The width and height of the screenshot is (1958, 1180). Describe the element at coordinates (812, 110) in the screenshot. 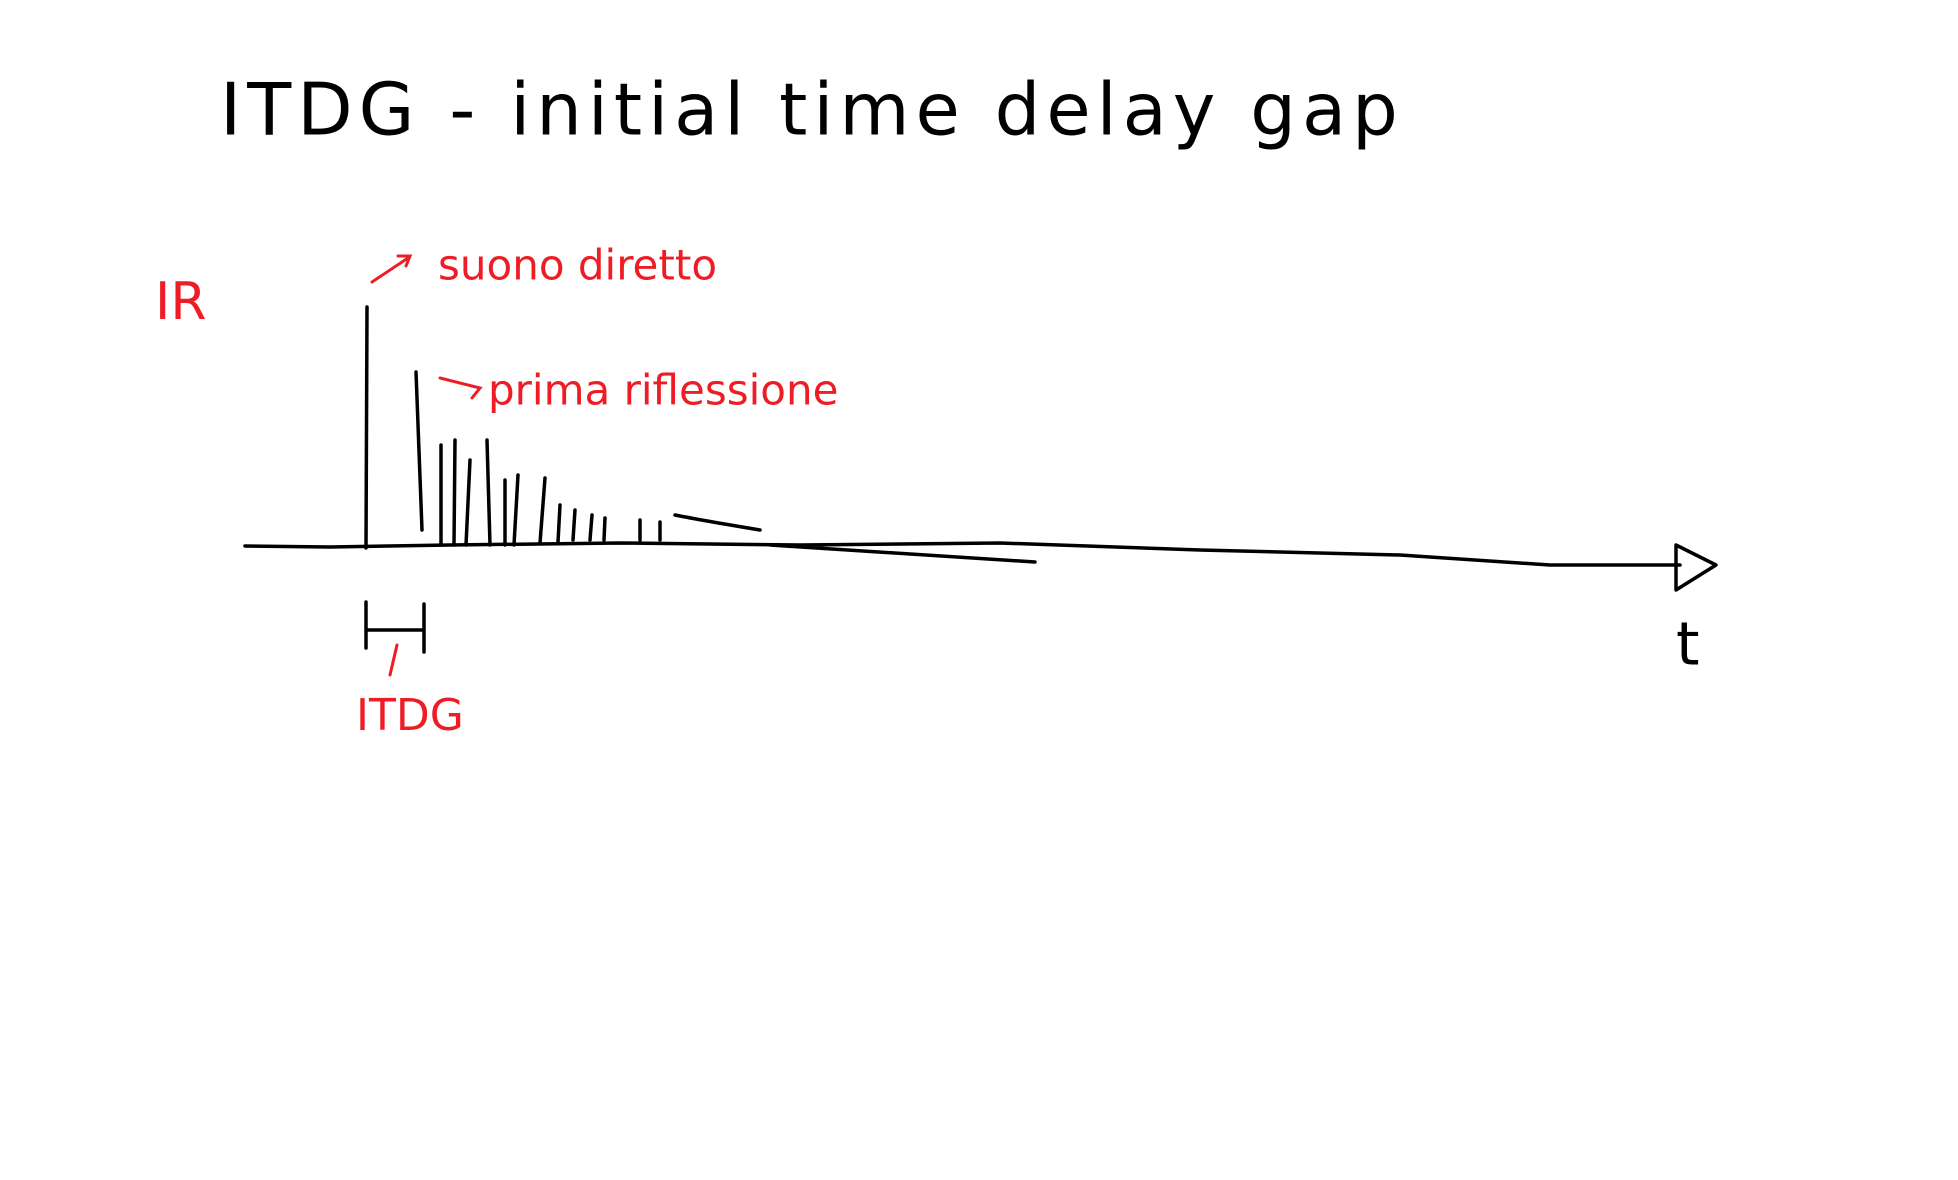

I see `title: ITDG - initial time delay gap` at that location.